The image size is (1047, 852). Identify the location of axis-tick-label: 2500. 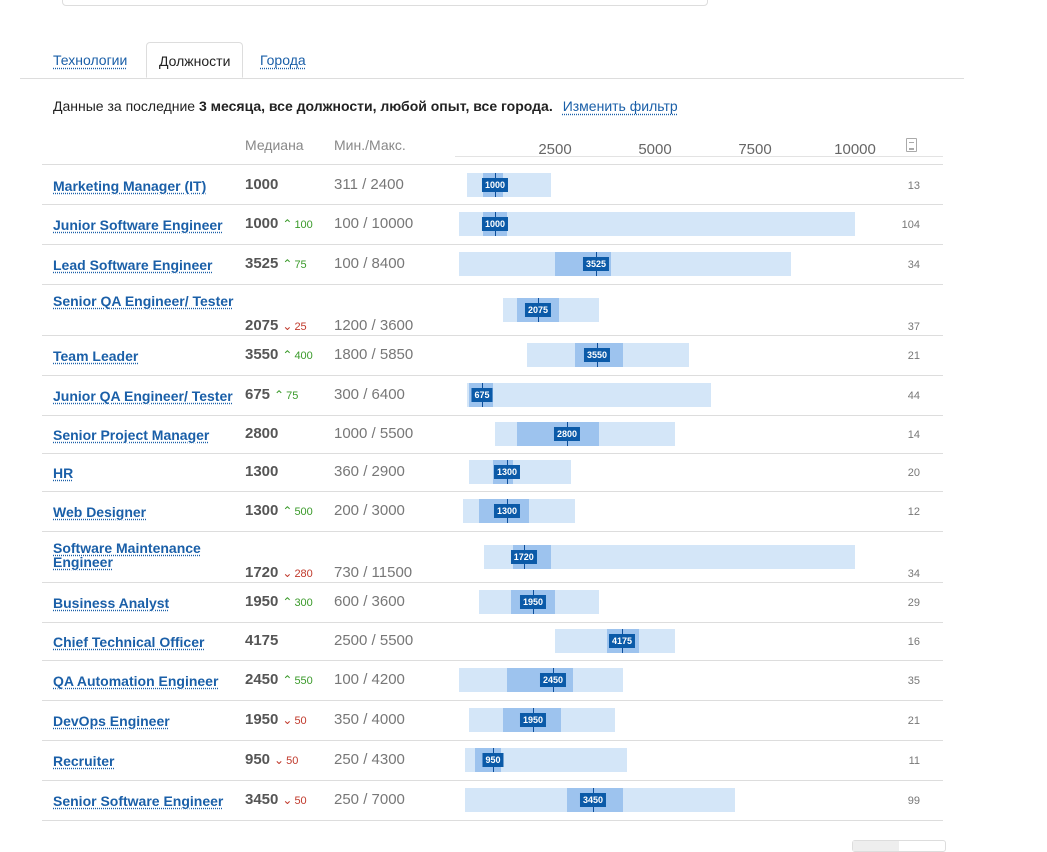
(555, 149).